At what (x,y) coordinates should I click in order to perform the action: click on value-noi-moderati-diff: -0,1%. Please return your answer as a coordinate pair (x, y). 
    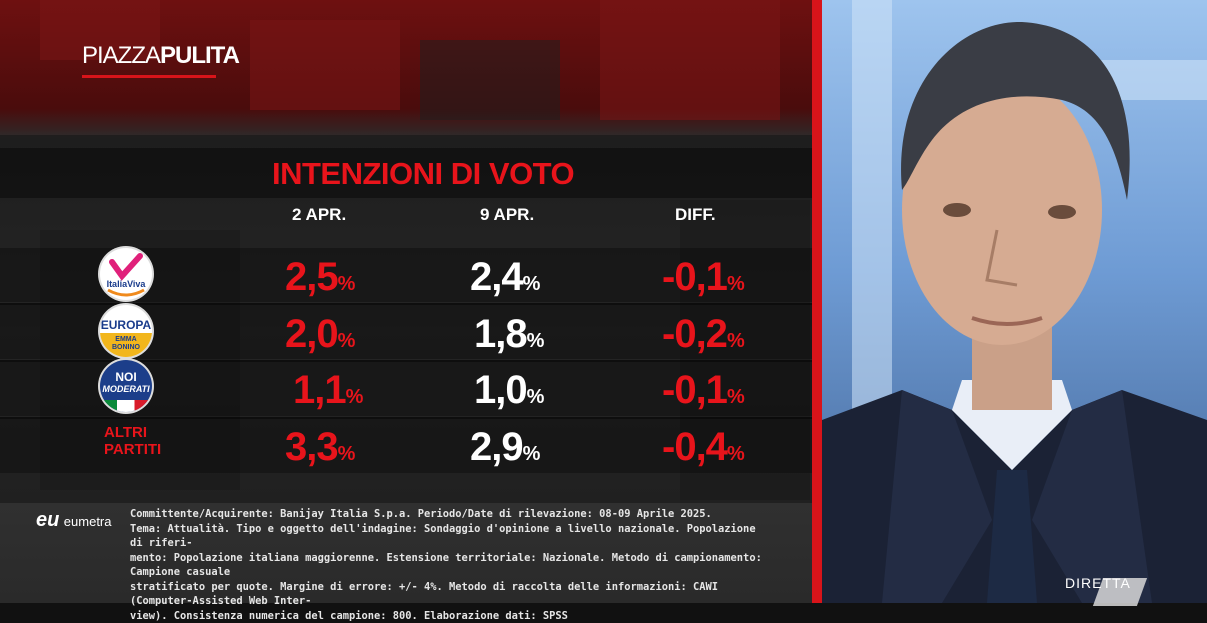
    Looking at the image, I should click on (703, 390).